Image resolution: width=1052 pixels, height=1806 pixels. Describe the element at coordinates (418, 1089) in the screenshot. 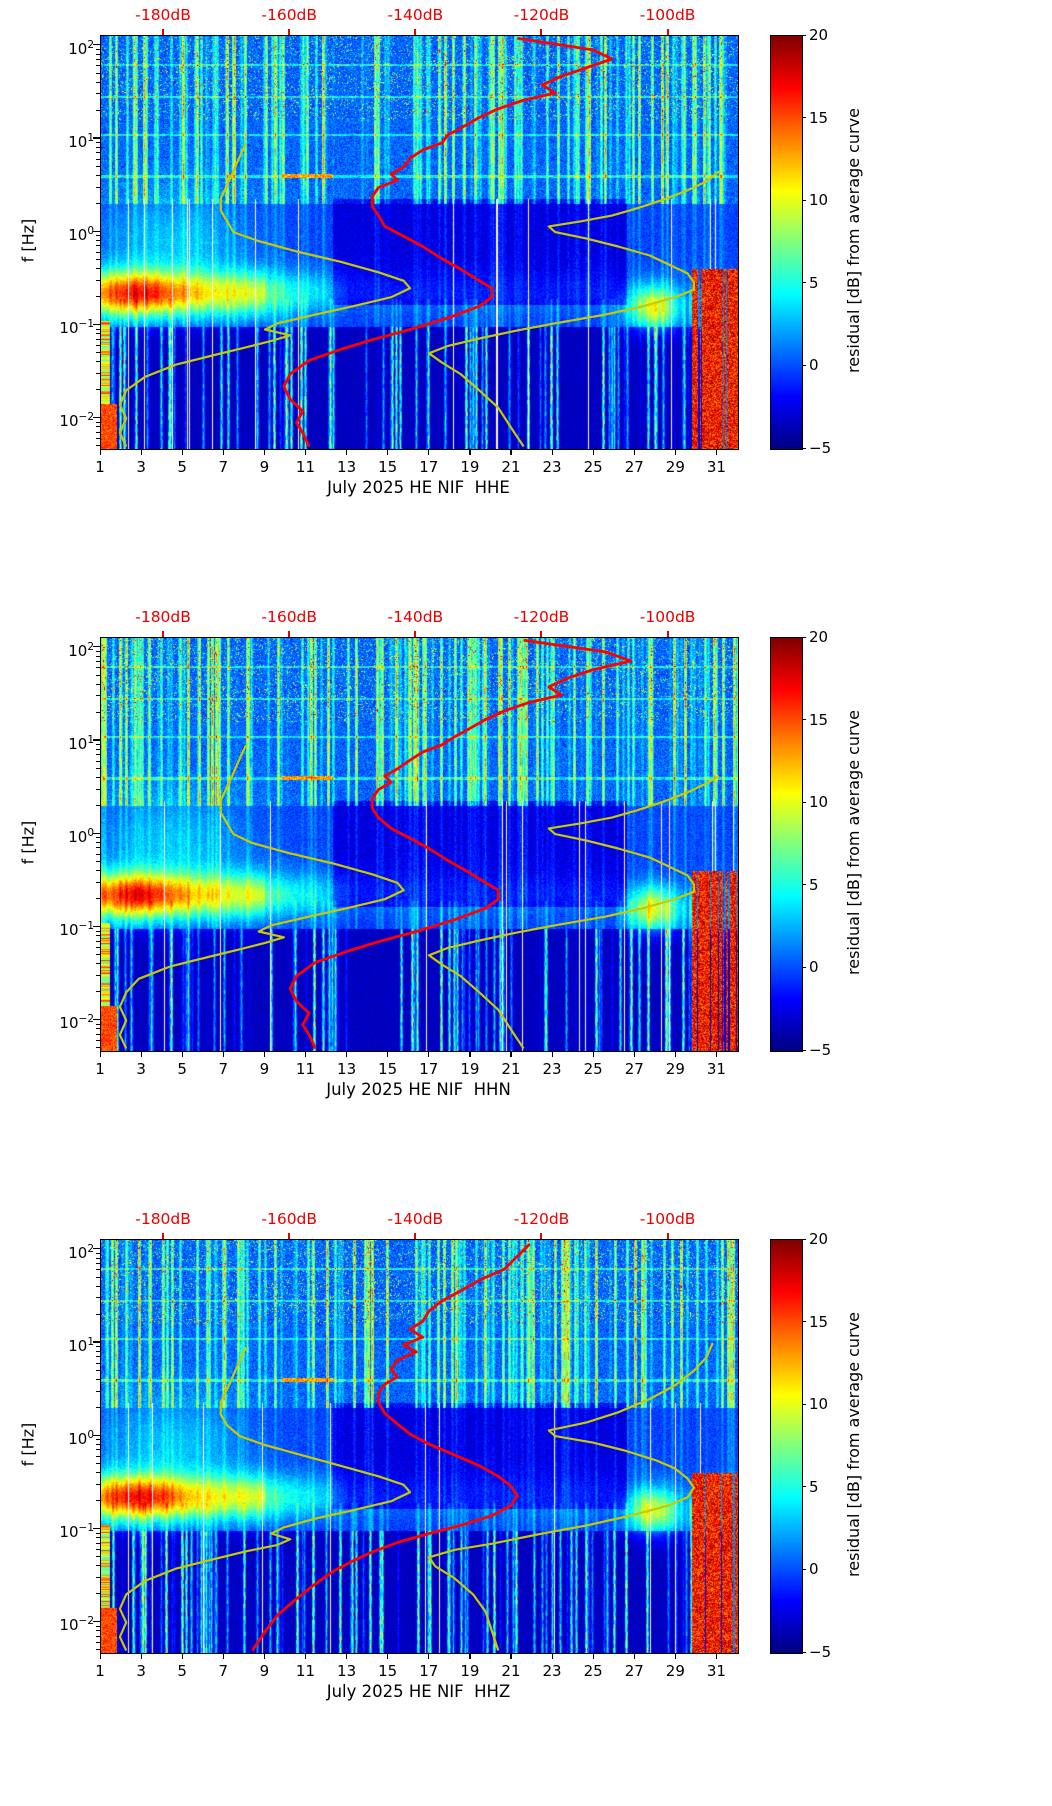

I see `x-axis-label: July 2025 HE NIF HHN` at that location.